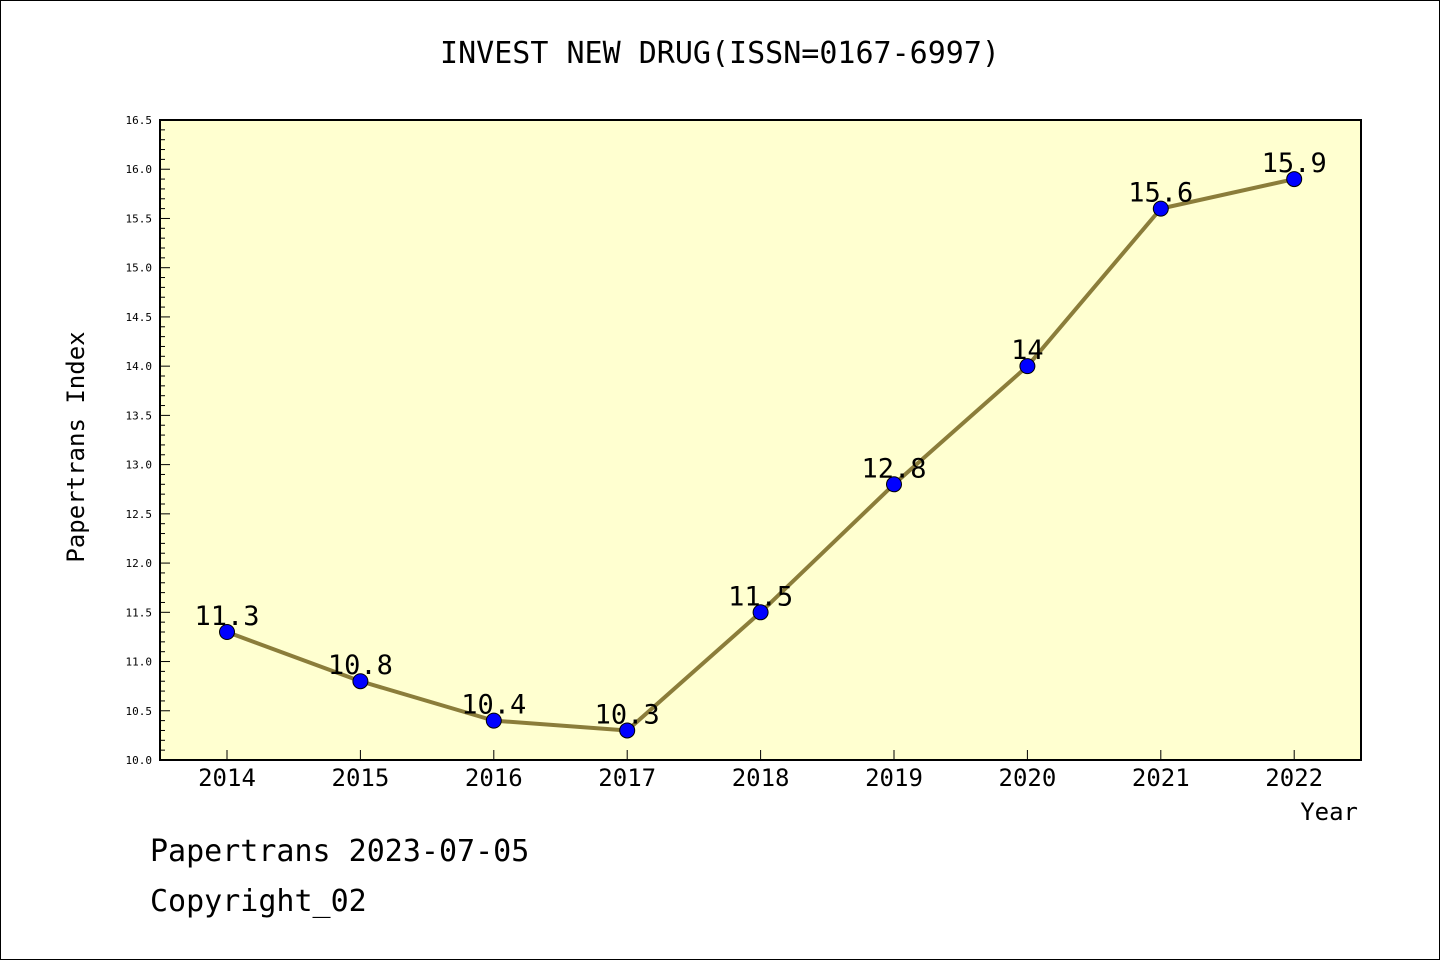 This screenshot has height=960, width=1440. Describe the element at coordinates (760, 596) in the screenshot. I see `data-label: 11.5` at that location.